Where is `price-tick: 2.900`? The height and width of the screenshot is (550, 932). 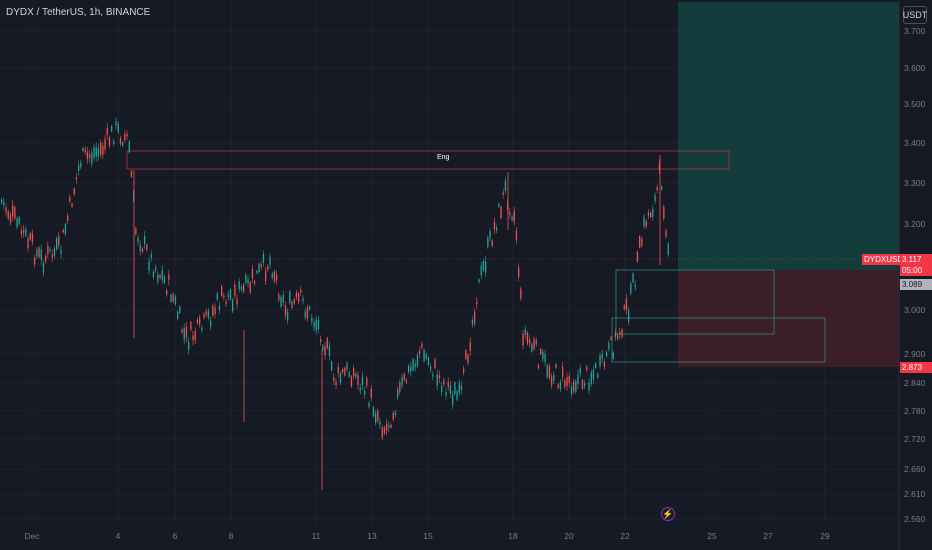
price-tick: 2.900 is located at coordinates (915, 354).